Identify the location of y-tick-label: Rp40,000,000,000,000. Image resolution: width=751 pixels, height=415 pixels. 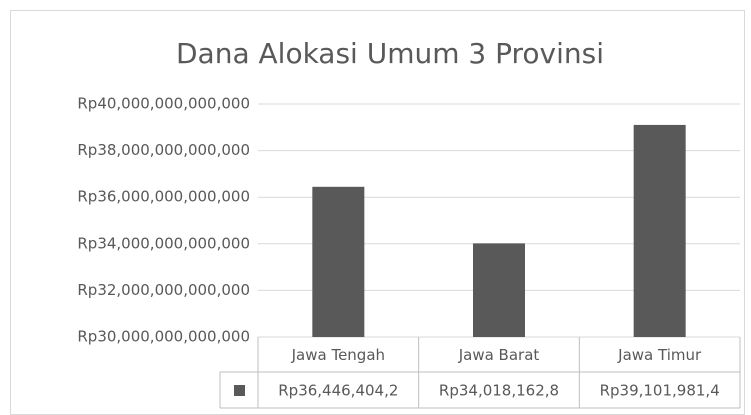
(163, 104).